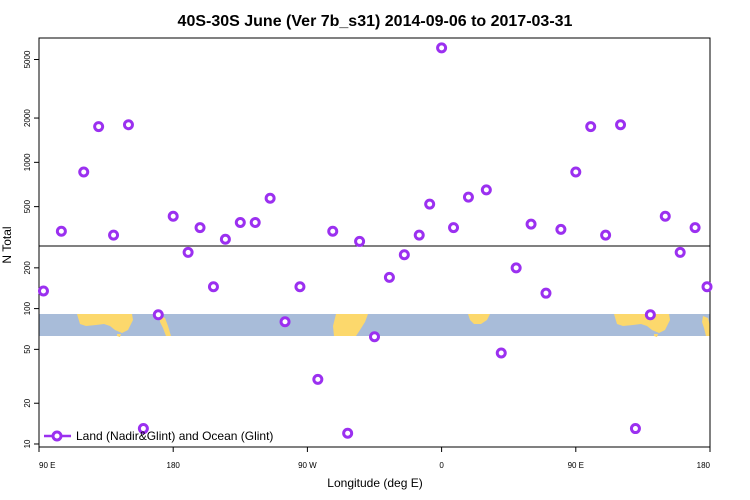 This screenshot has width=750, height=500. I want to click on y-axis-label: N Total, so click(7, 244).